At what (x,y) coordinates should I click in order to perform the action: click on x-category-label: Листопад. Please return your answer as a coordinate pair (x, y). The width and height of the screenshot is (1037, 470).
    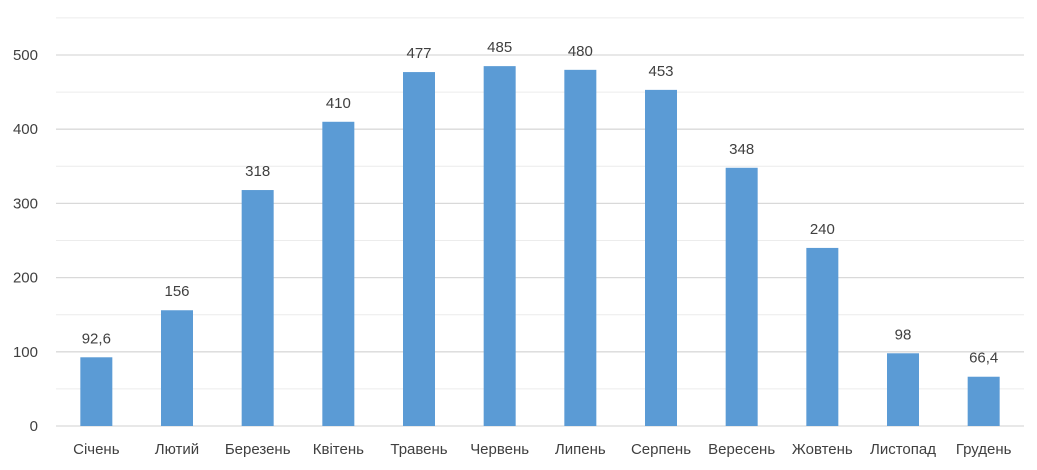
    Looking at the image, I should click on (903, 449).